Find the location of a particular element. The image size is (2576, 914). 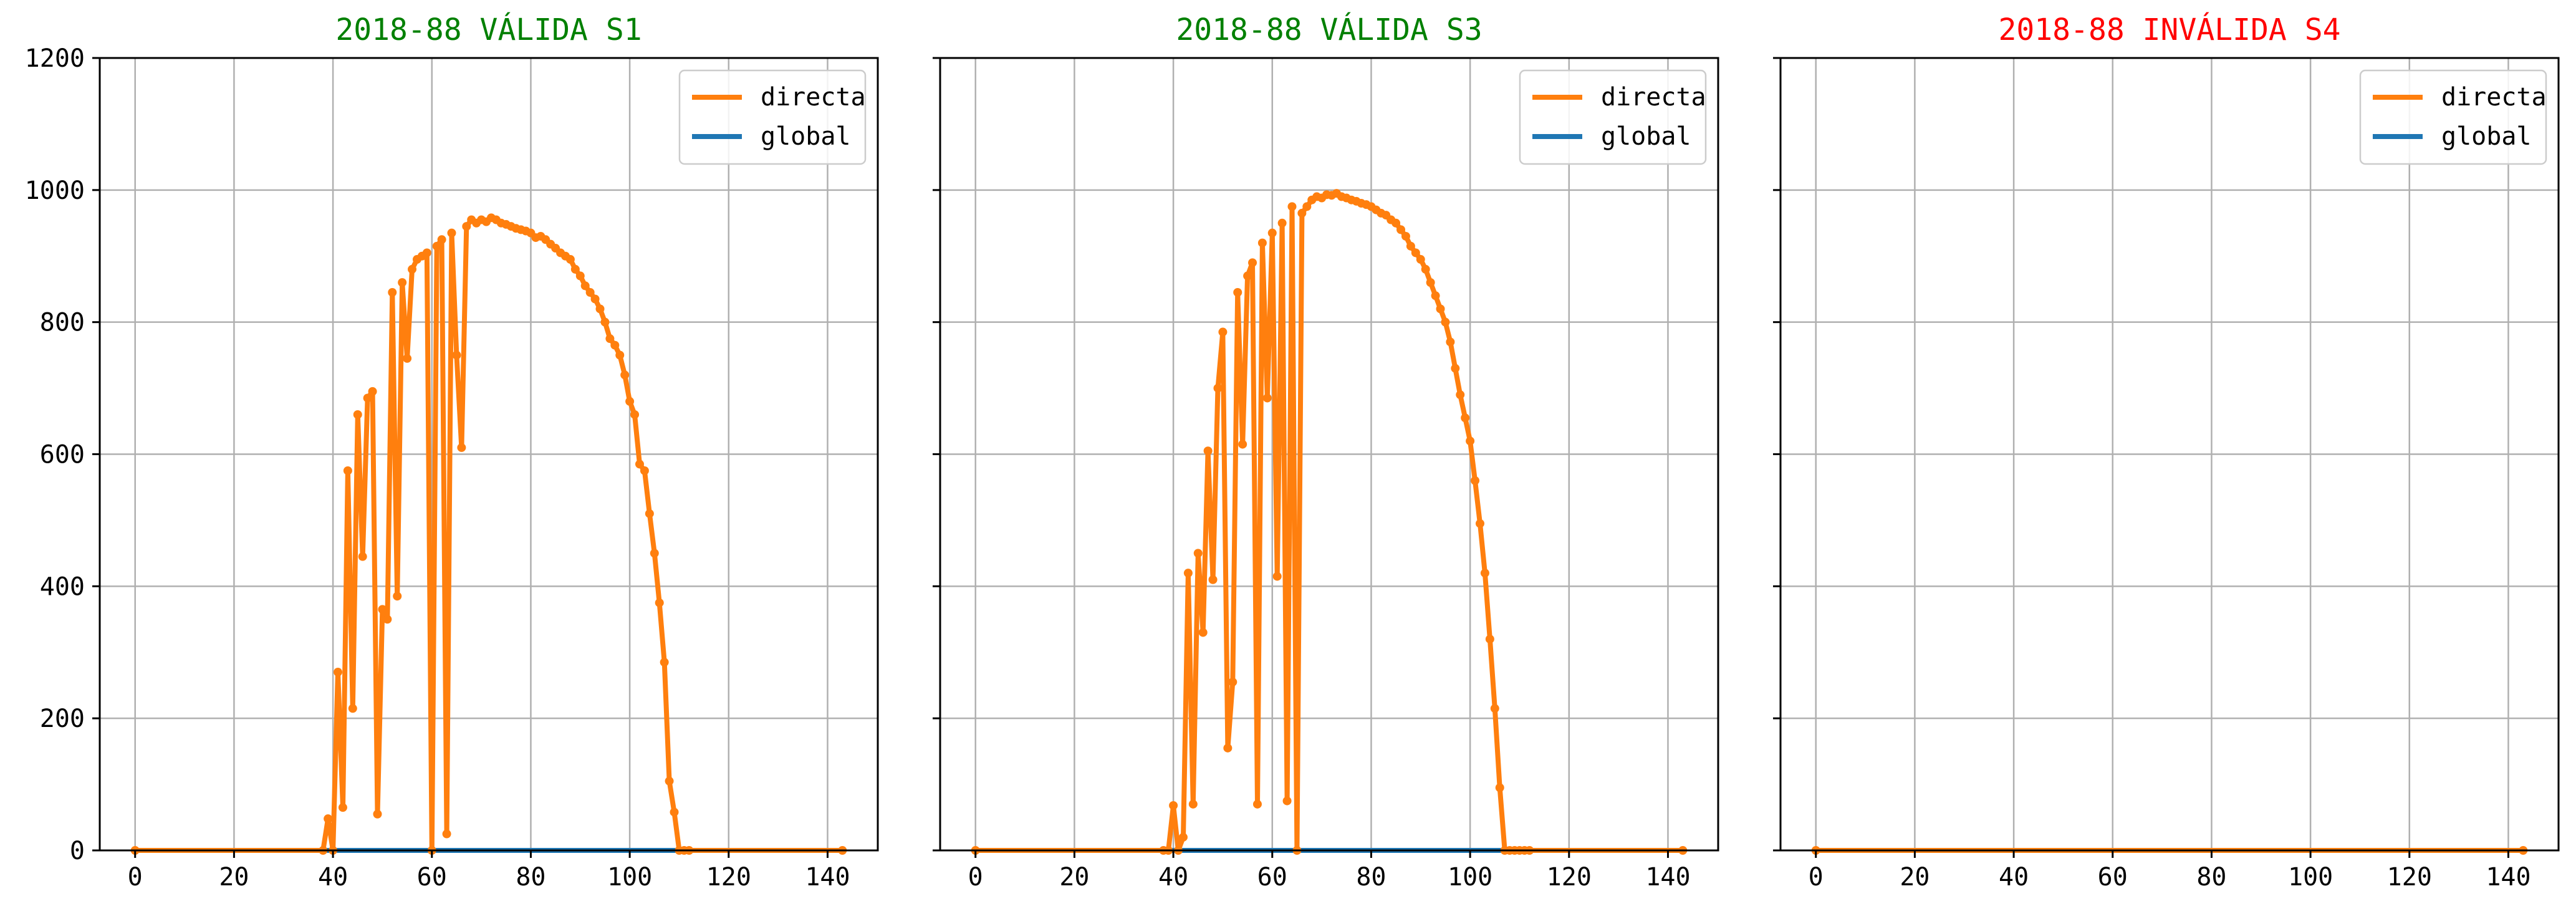

chart-title: 2018-88 VÁLIDA S3 is located at coordinates (1329, 29).